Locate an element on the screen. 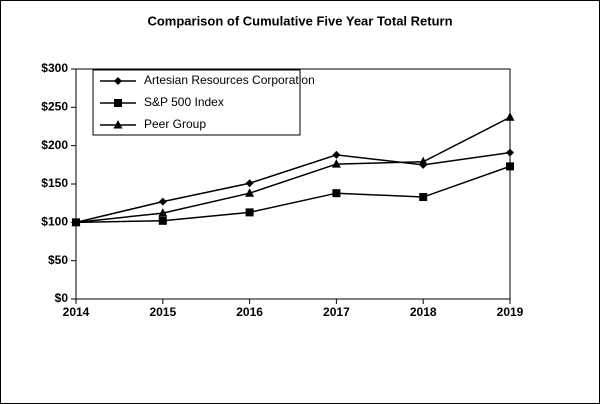 The image size is (600, 404). x-tick-label: 2017 is located at coordinates (336, 312).